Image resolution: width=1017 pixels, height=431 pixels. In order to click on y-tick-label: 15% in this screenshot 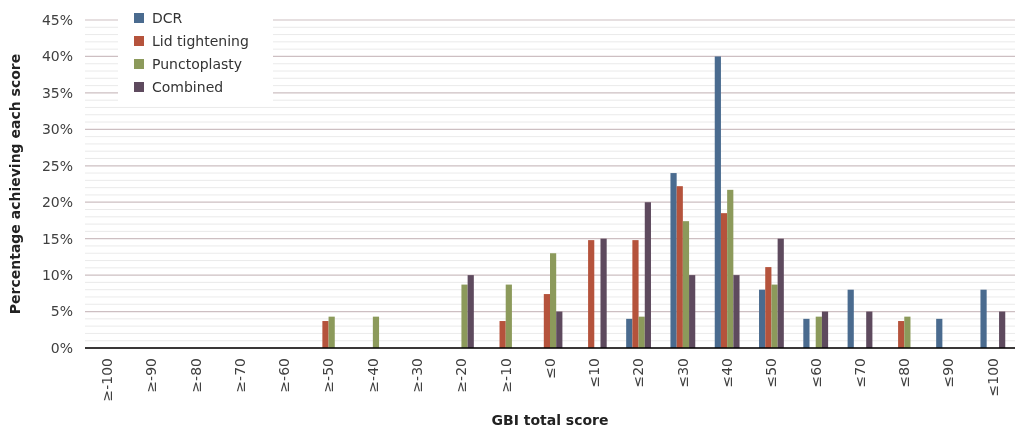, I will do `click(57, 238)`.